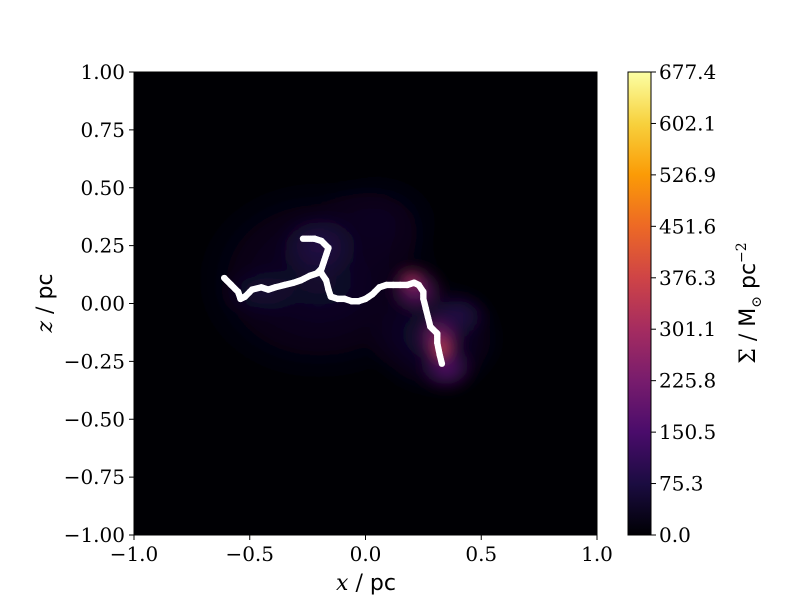 This screenshot has width=800, height=600. Describe the element at coordinates (748, 337) in the screenshot. I see `colorbar-label-sep: /` at that location.